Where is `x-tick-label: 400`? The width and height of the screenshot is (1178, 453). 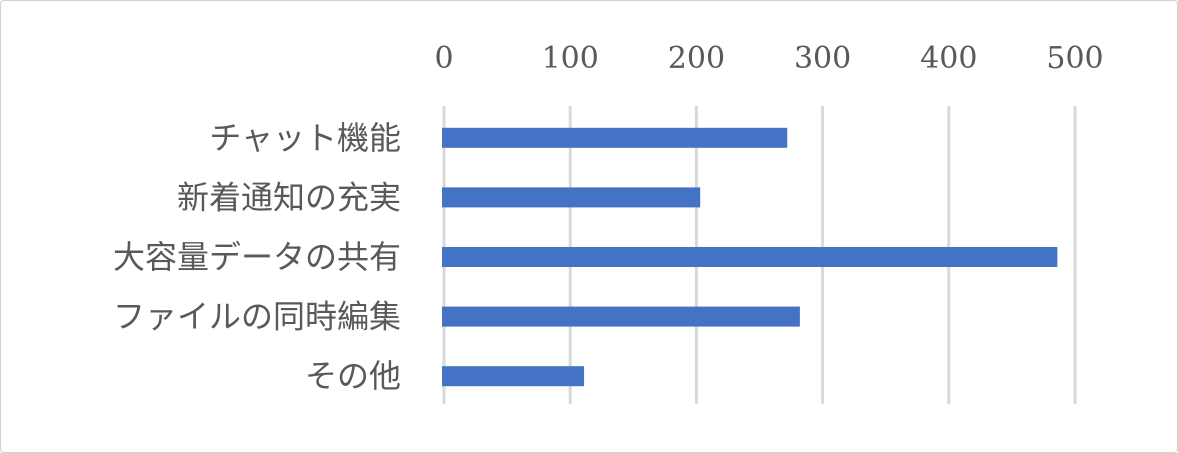 x-tick-label: 400 is located at coordinates (948, 58).